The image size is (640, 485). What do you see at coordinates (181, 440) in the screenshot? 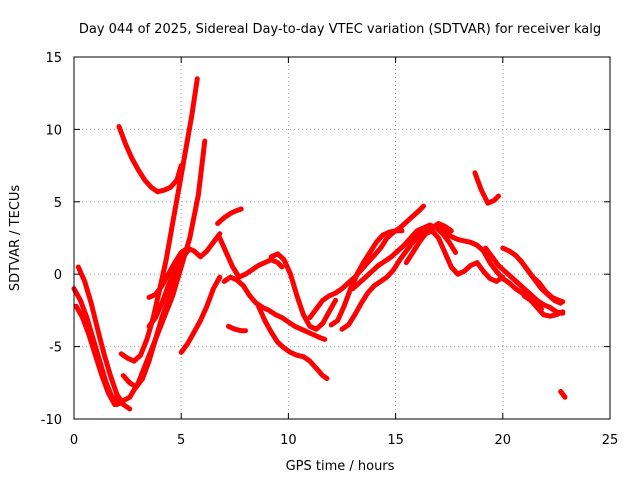
I see `x-tick-label: 5` at bounding box center [181, 440].